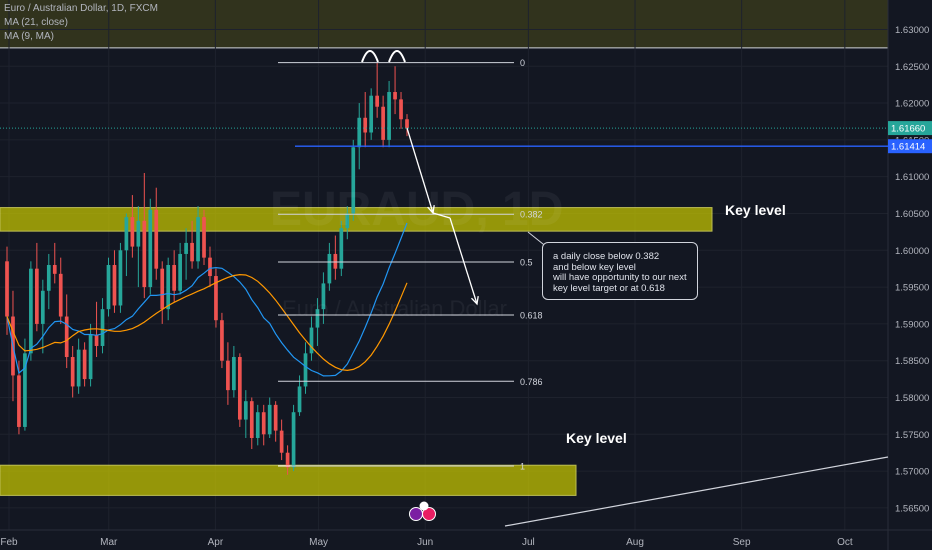 This screenshot has width=932, height=550. What do you see at coordinates (755, 210) in the screenshot?
I see `key-level-label-upper: Key level` at bounding box center [755, 210].